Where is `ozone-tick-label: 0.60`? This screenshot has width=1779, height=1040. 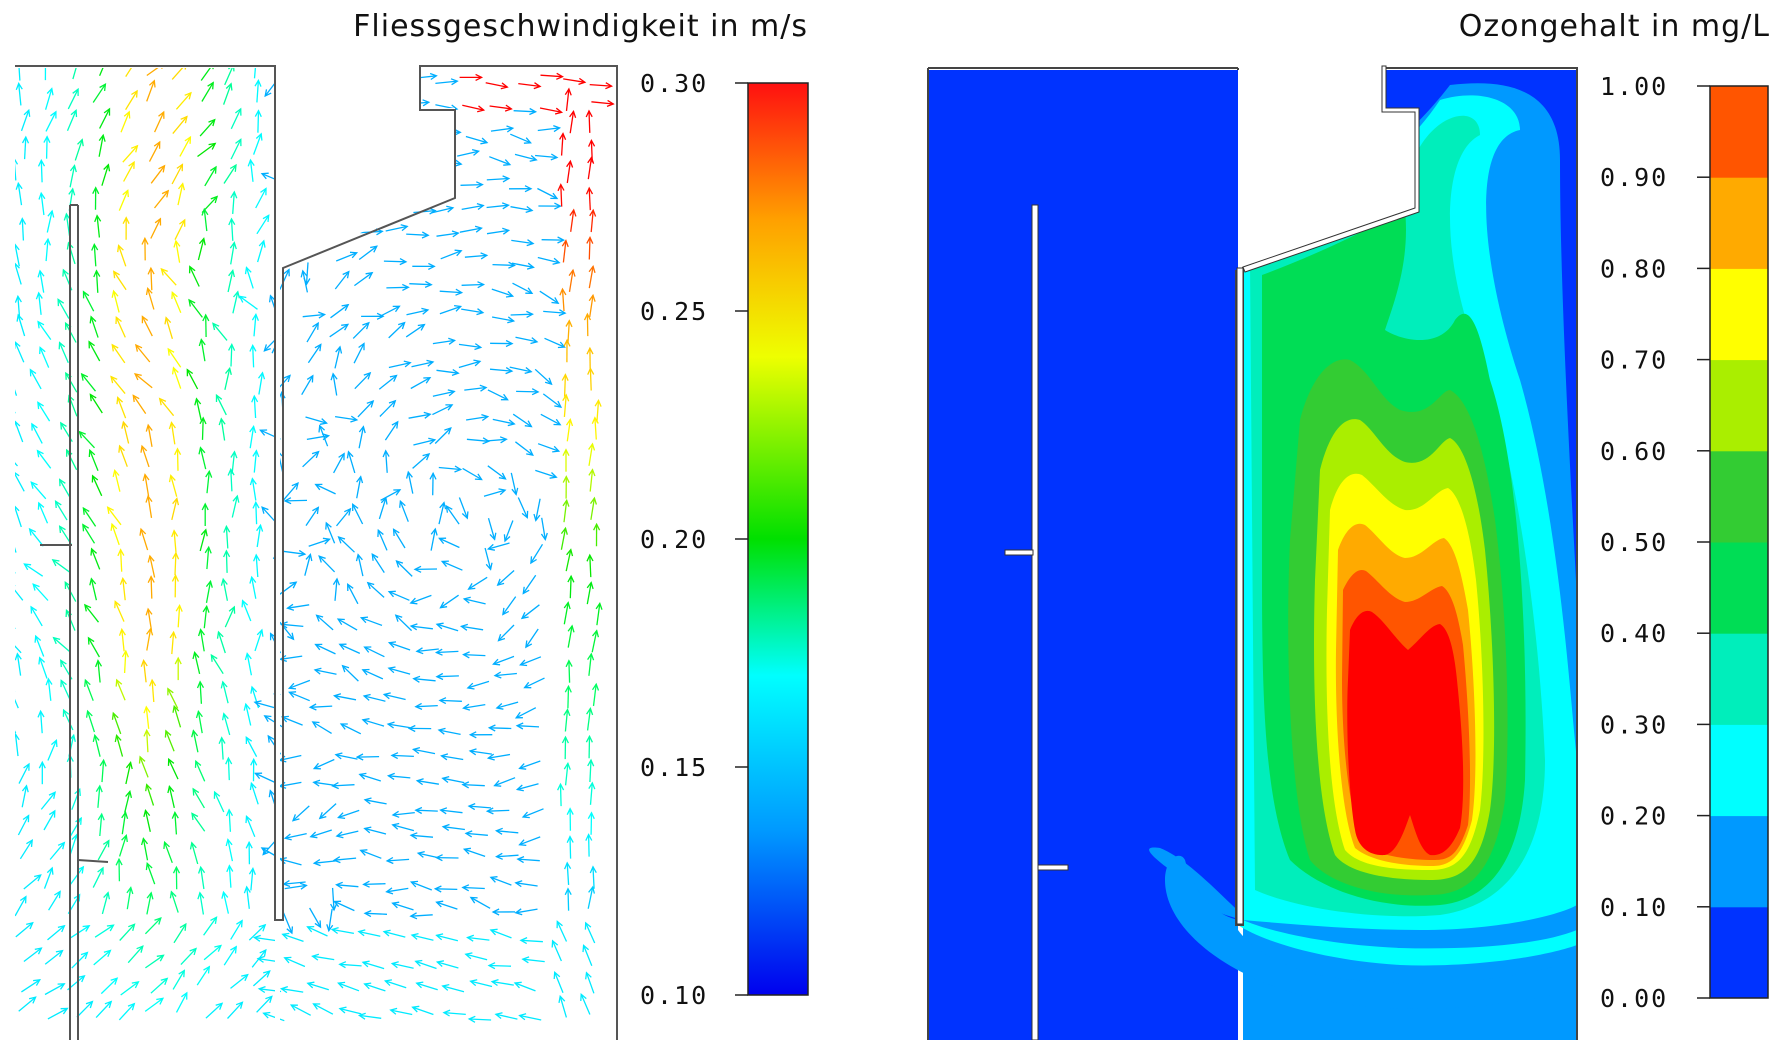 ozone-tick-label: 0.60 is located at coordinates (1634, 451).